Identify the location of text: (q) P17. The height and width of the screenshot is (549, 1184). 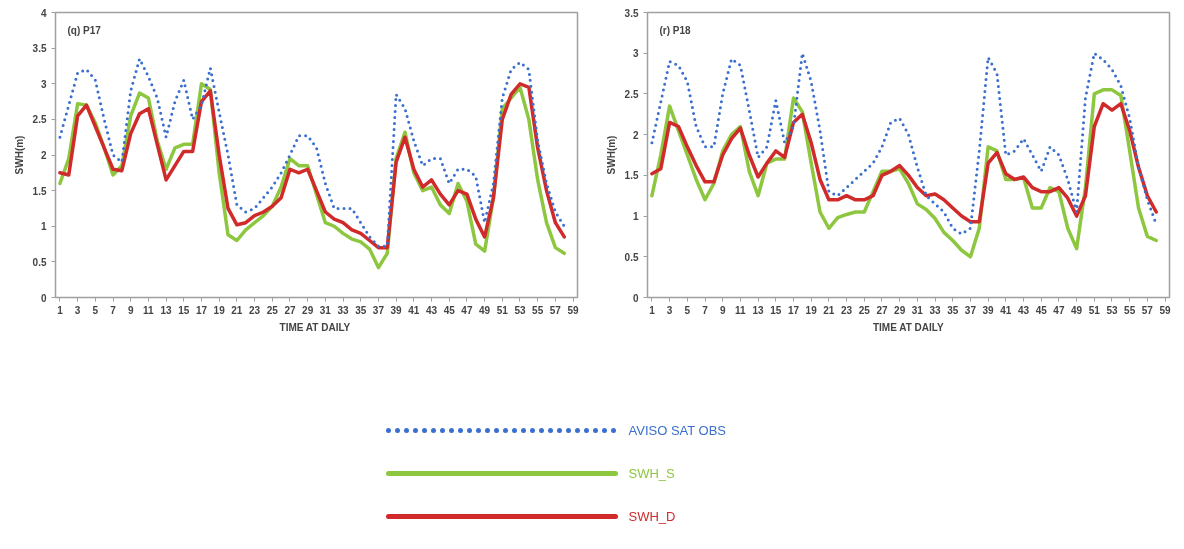
(84, 30).